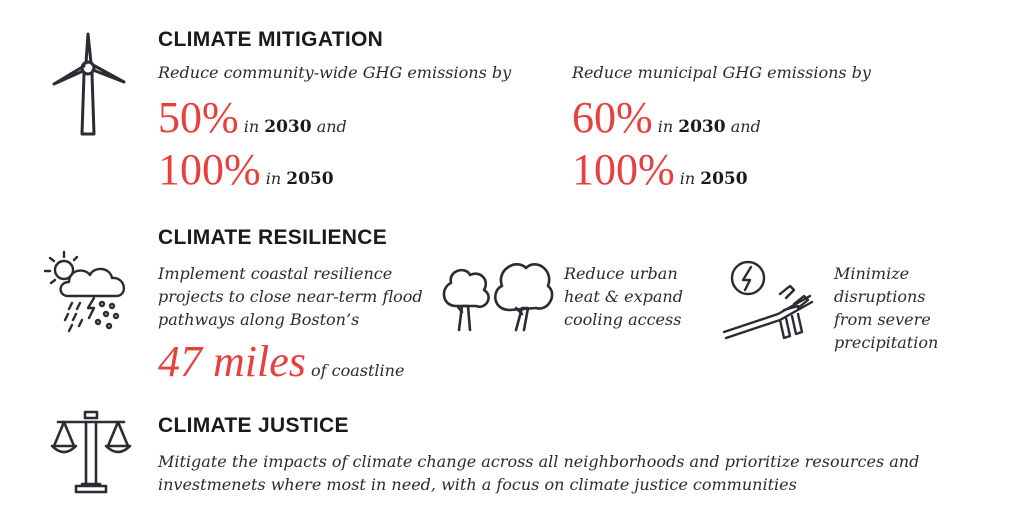 The height and width of the screenshot is (515, 1024). I want to click on municipal-2030-year: 2030, so click(702, 127).